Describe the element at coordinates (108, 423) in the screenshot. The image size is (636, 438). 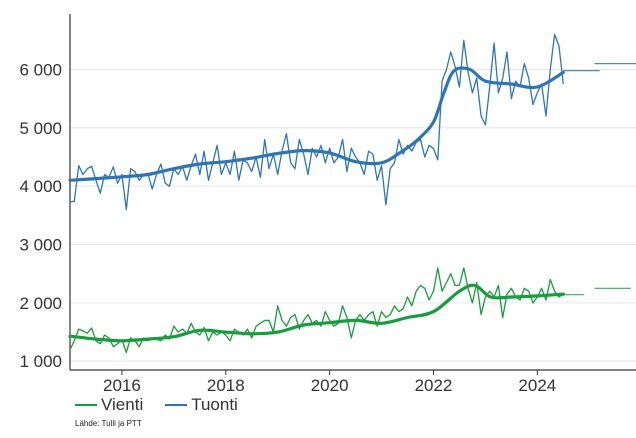
I see `source-note: Lähde: Tulli ja PTT` at that location.